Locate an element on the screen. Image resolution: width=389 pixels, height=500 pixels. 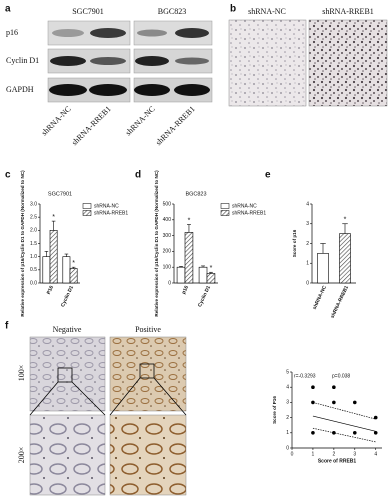
x-tick-label: p16 is located at coordinates (185, 290).